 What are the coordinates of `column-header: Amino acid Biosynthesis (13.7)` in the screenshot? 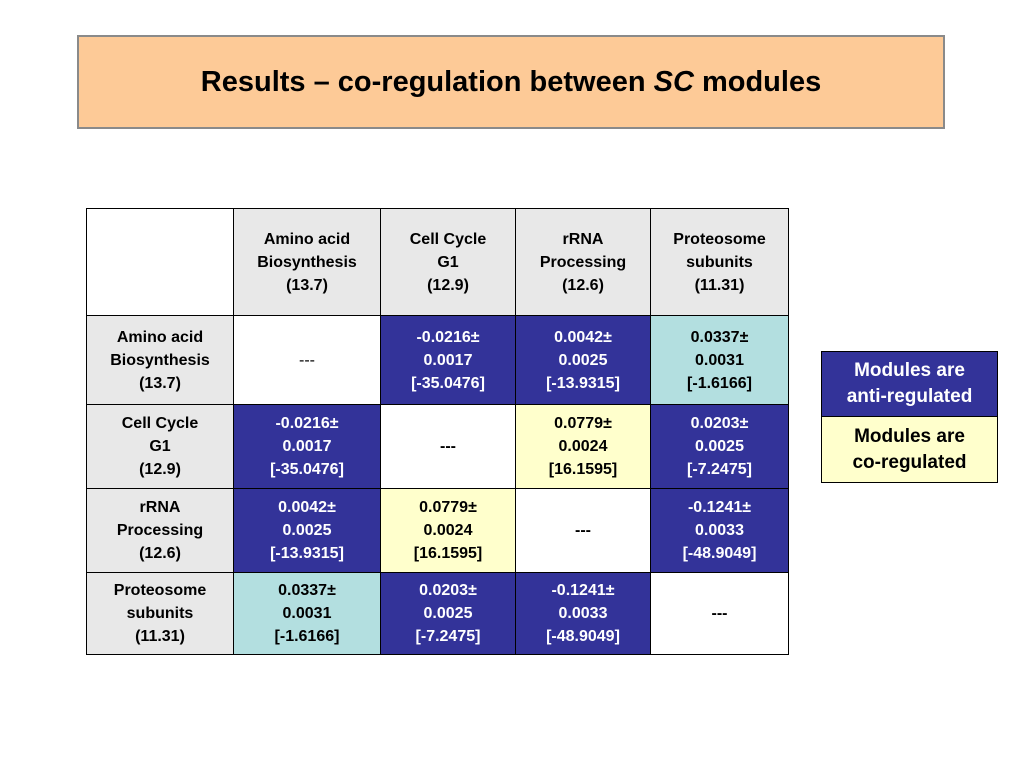 It's located at (307, 262).